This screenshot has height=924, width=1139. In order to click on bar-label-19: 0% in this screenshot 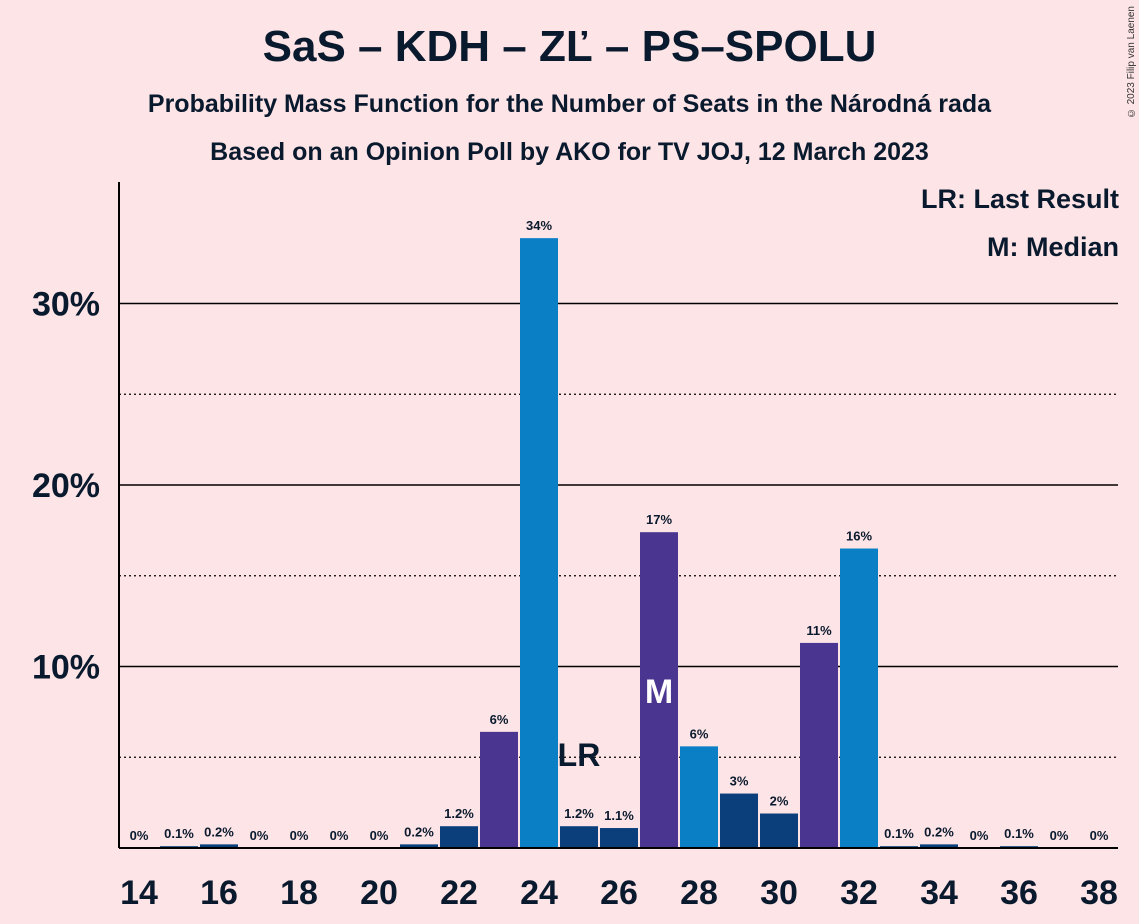, I will do `click(339, 835)`.